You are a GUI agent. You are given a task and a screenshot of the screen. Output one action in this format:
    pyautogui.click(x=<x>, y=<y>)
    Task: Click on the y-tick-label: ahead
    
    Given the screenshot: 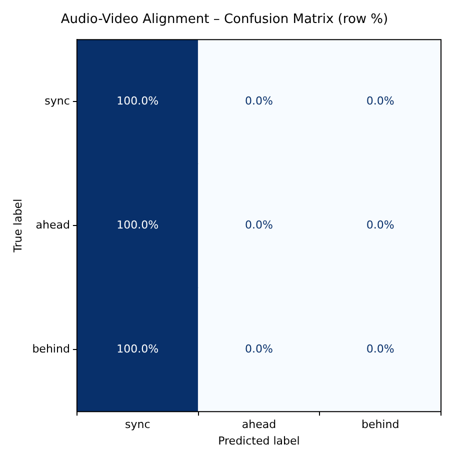 What is the action you would take?
    pyautogui.click(x=53, y=225)
    